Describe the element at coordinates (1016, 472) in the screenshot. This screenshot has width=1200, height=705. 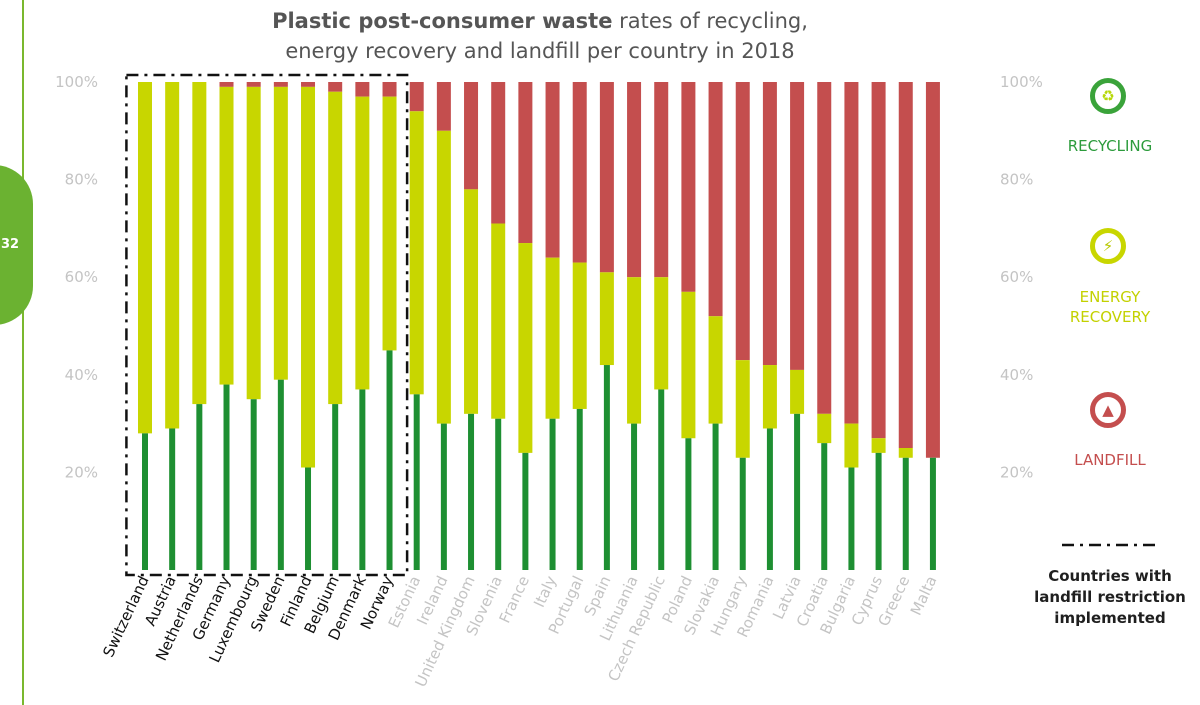
I see `y-tick-label-right: 20%` at that location.